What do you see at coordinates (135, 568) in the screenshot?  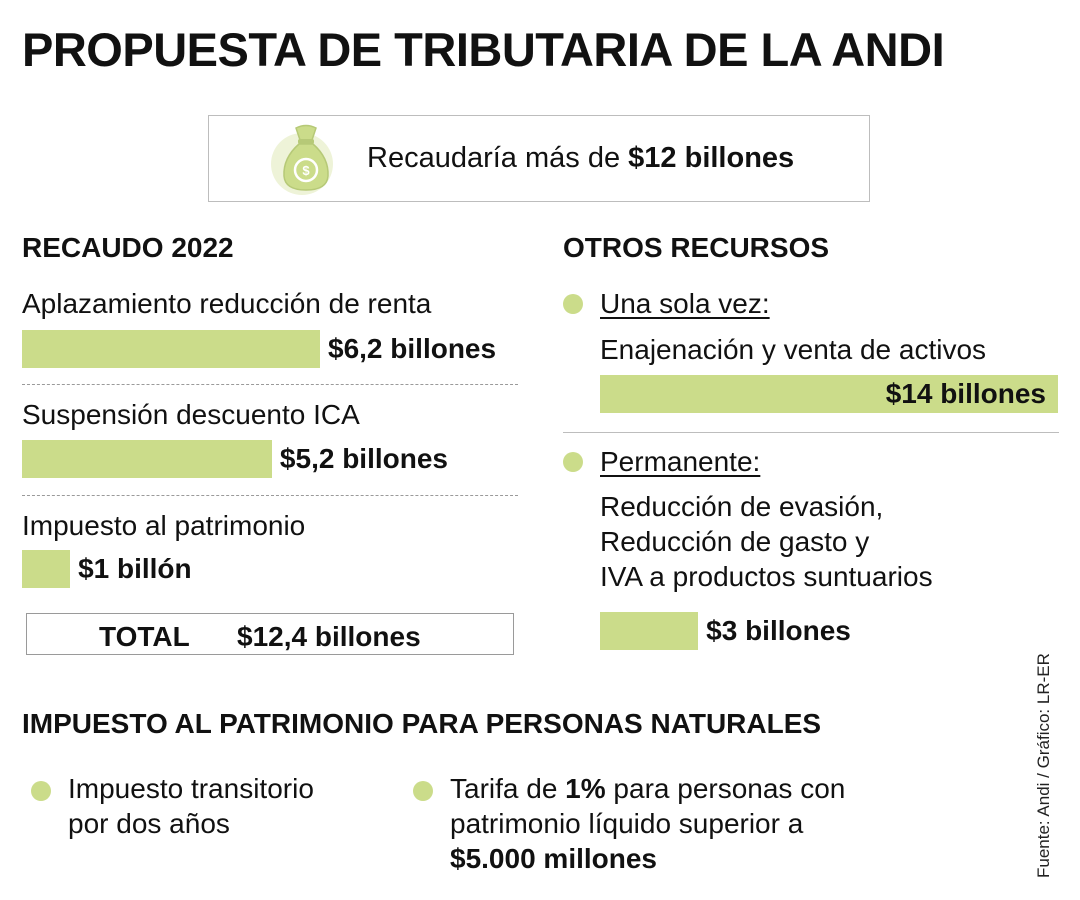 I see `bar-value-3: $1 billón` at bounding box center [135, 568].